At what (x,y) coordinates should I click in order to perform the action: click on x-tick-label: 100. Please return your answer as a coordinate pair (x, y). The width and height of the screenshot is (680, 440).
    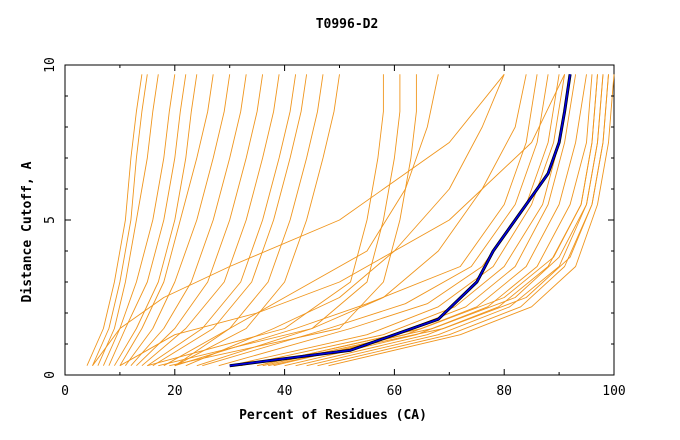
    Looking at the image, I should click on (613, 391).